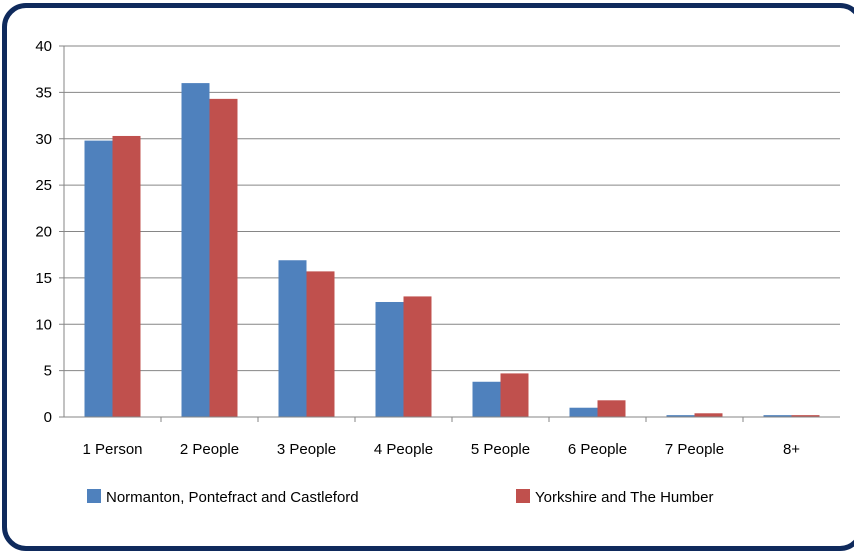 Image resolution: width=854 pixels, height=551 pixels. I want to click on y-axis-tick-labels: 0 5 10 15 20 25 30 35 40, so click(43, 232).